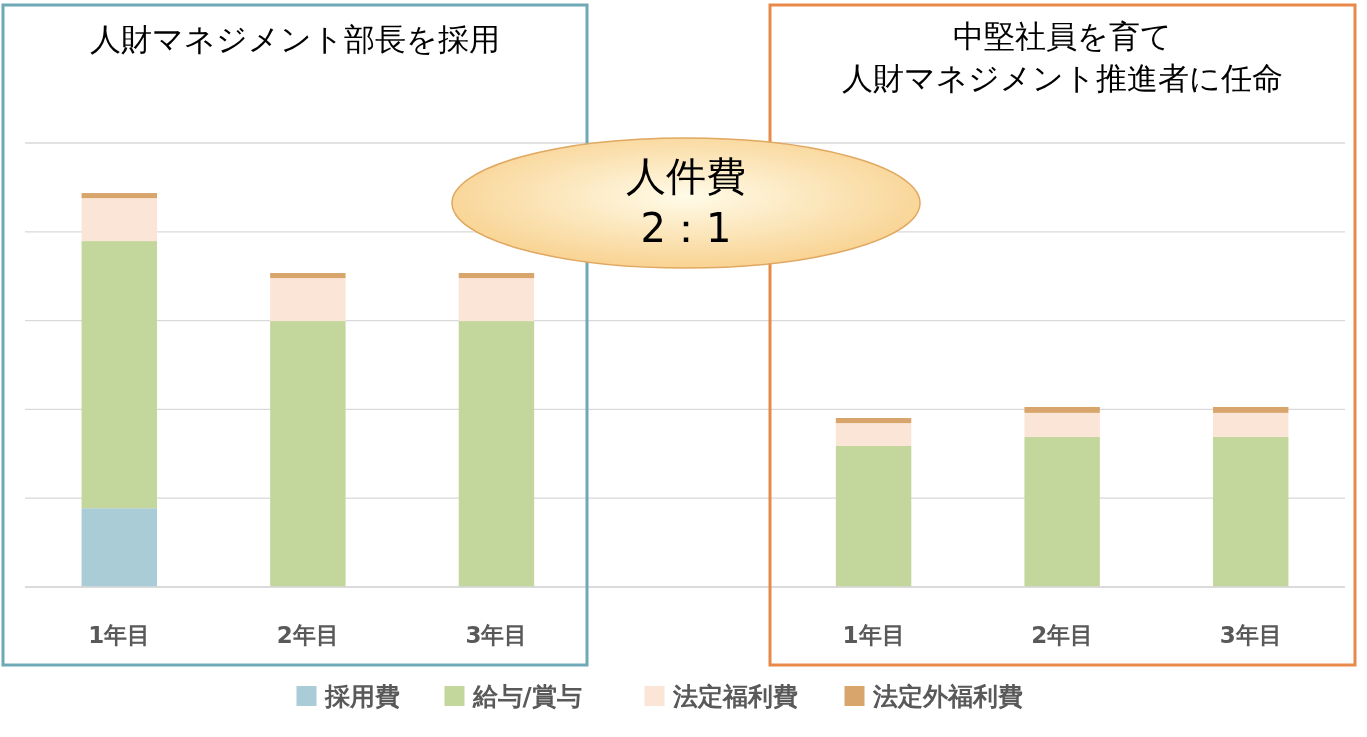 This screenshot has width=1367, height=737. Describe the element at coordinates (734, 696) in the screenshot. I see `legend-label: 法定福利費` at that location.